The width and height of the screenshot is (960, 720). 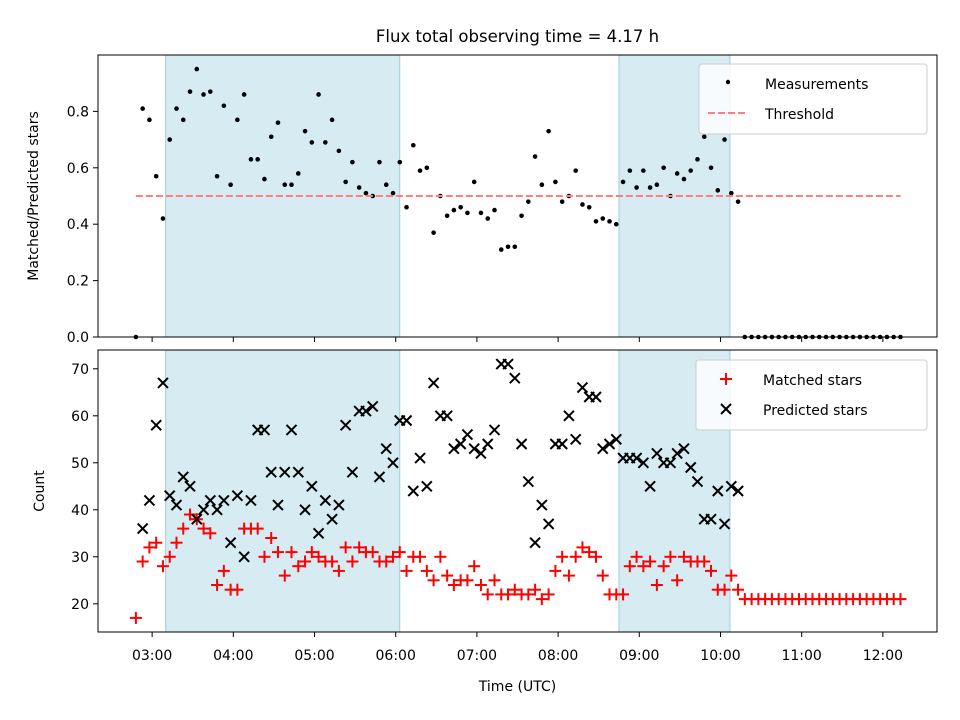 I want to click on top-panel-x-ticks, so click(x=517, y=339).